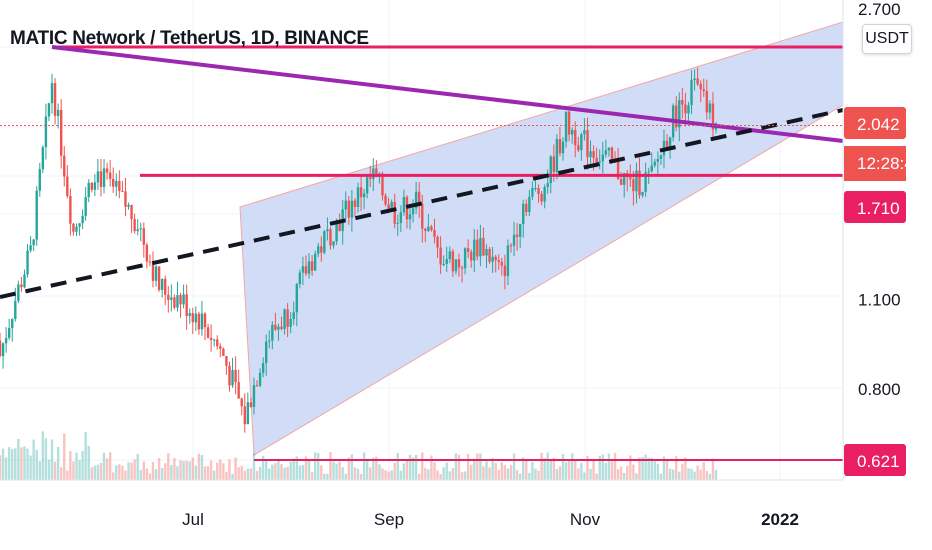  I want to click on time-axis-label: 2022, so click(780, 519).